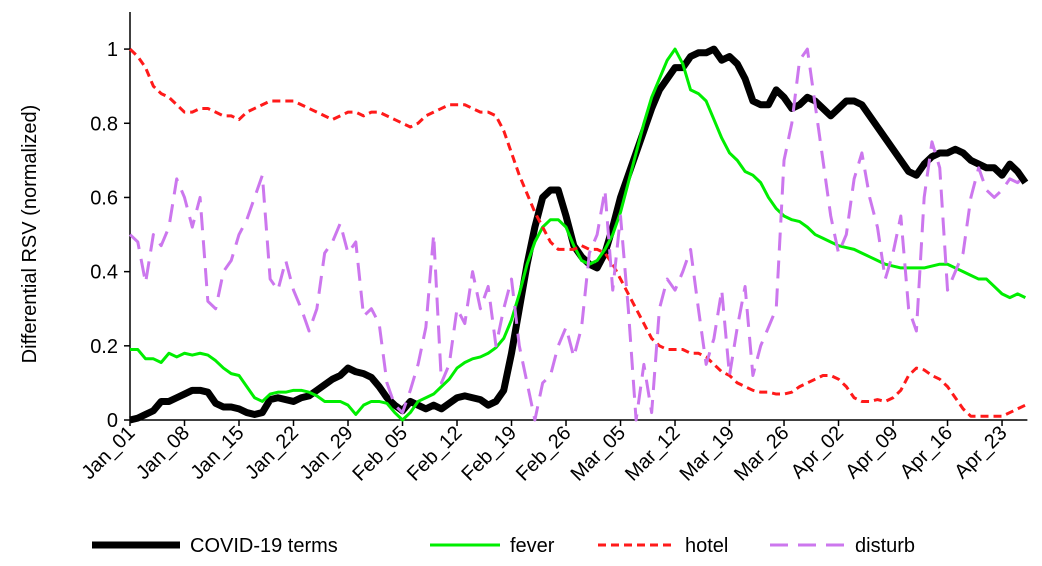  Describe the element at coordinates (653, 454) in the screenshot. I see `x-tick-label: Mar_12` at that location.